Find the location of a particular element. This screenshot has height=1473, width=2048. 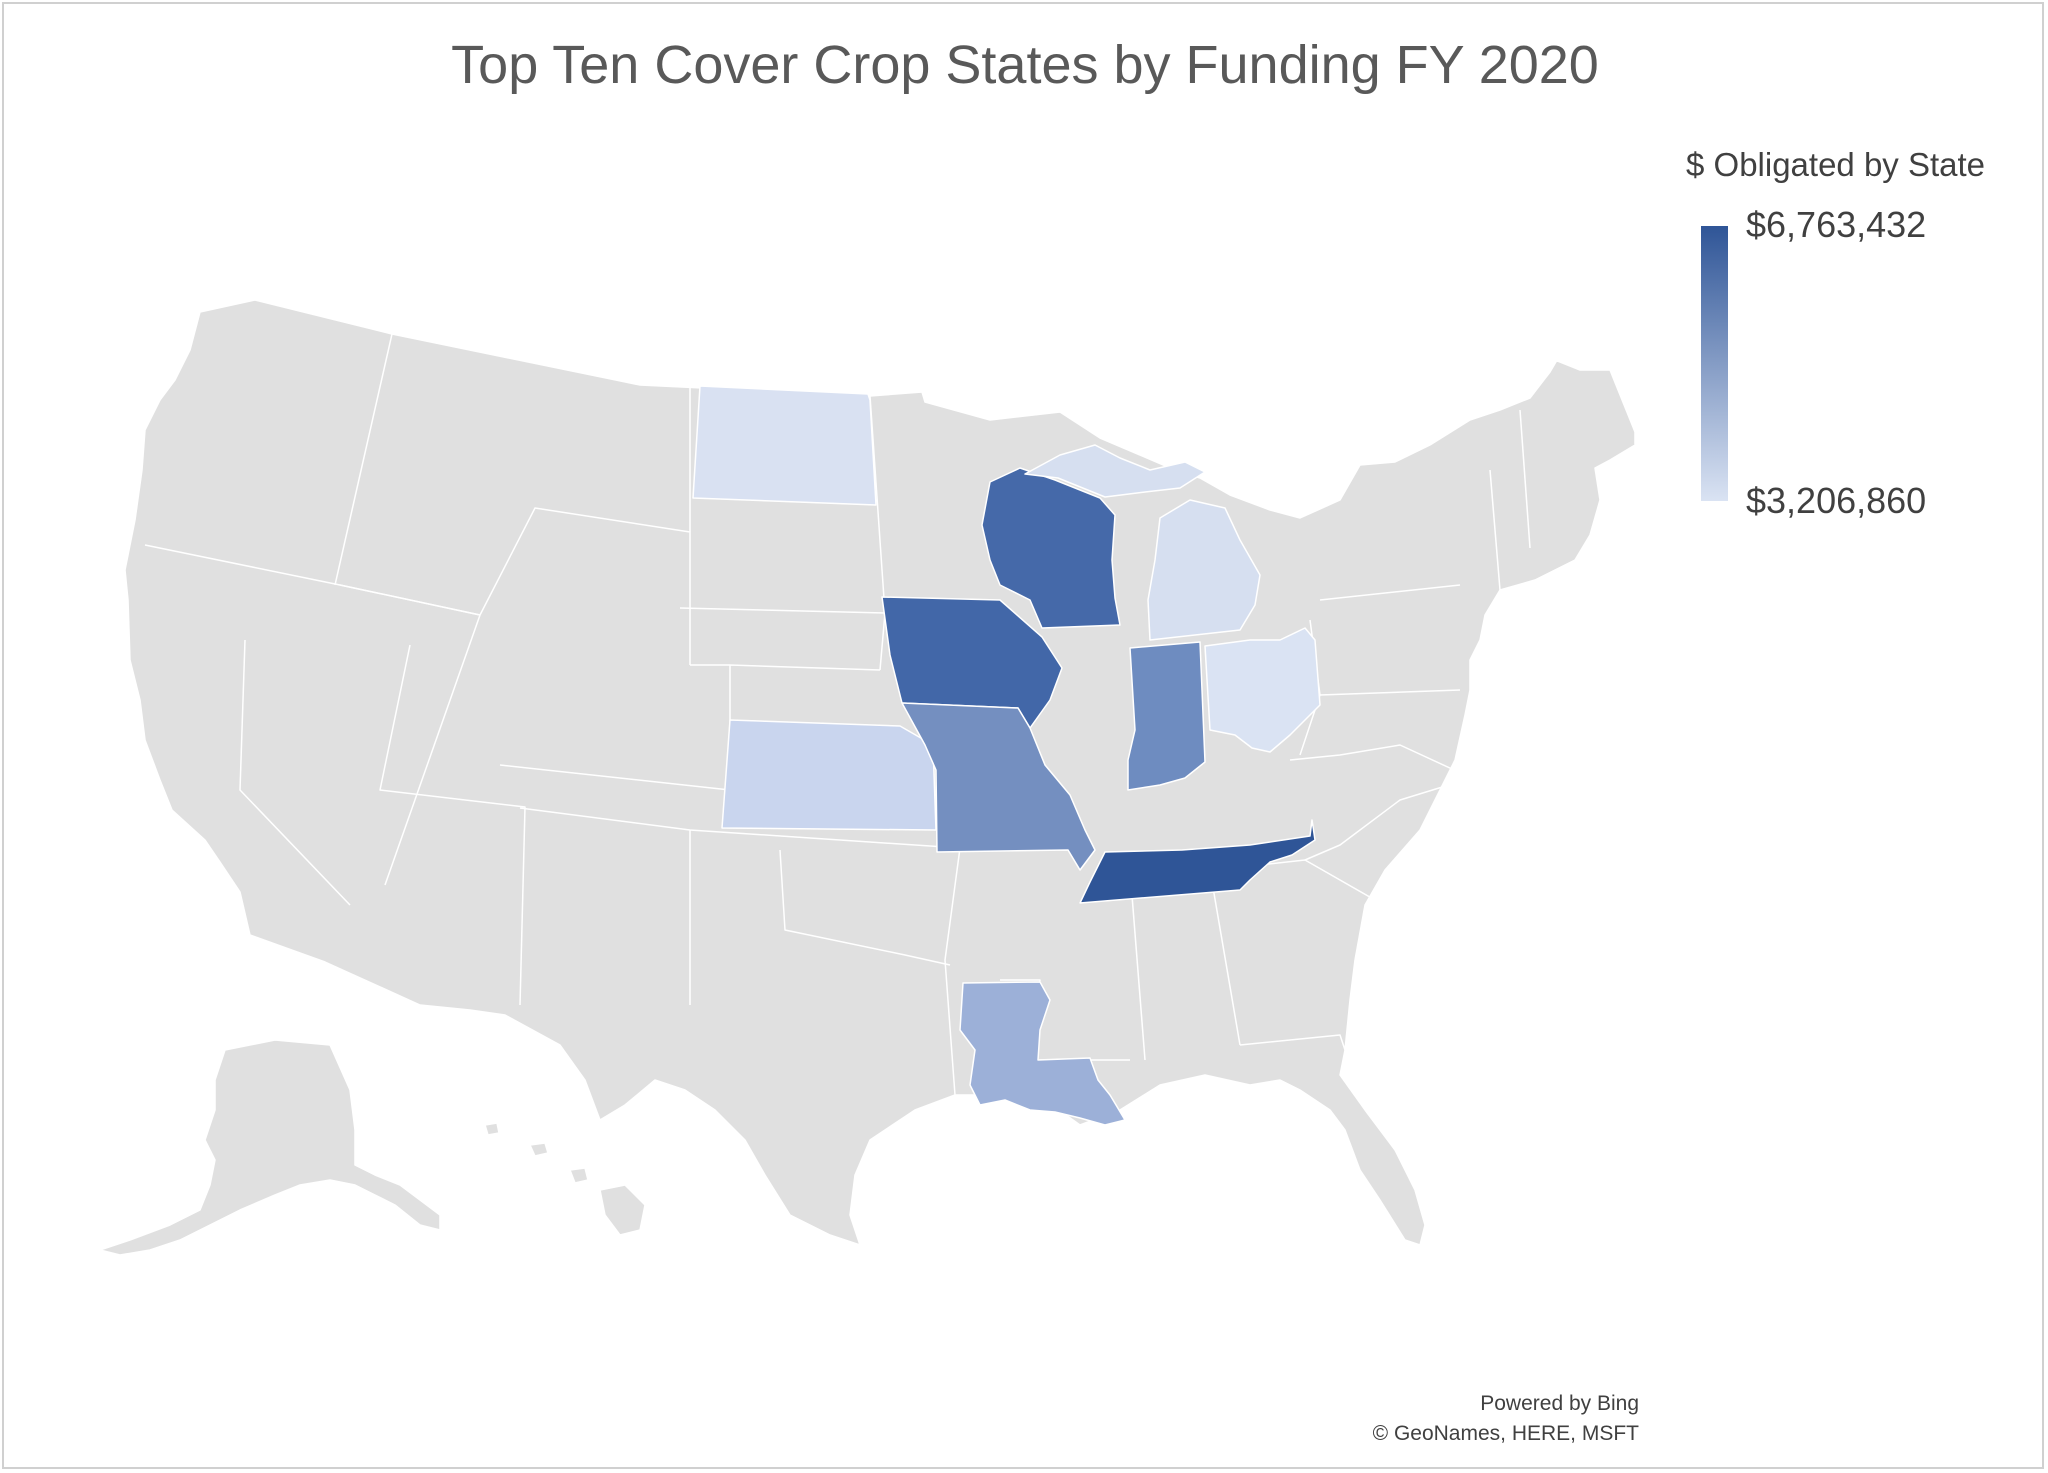

state-kansas is located at coordinates (829, 775).